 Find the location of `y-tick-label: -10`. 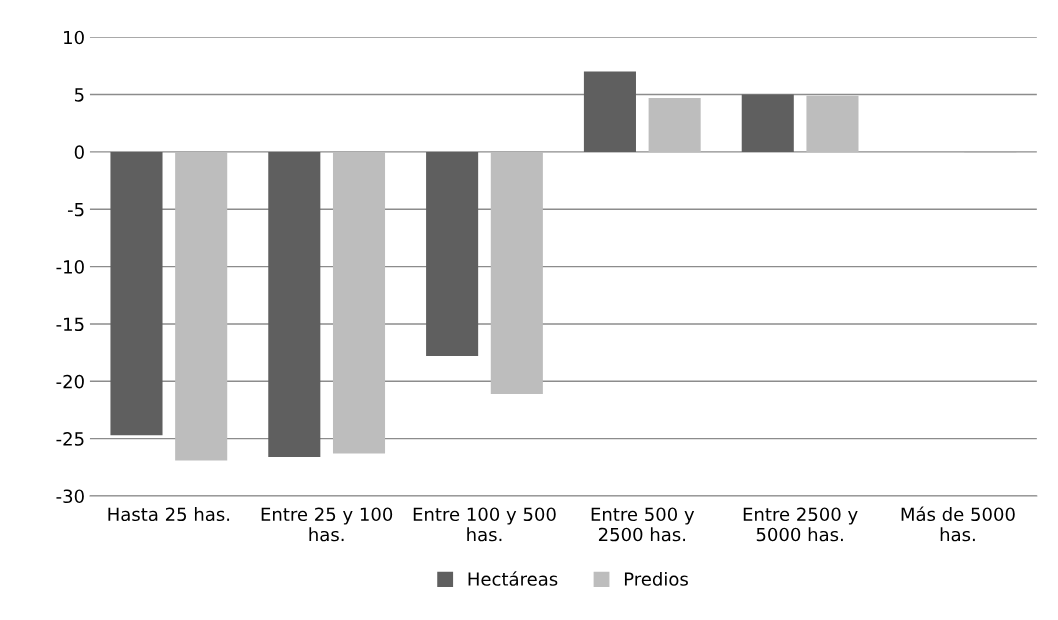

y-tick-label: -10 is located at coordinates (70, 267).